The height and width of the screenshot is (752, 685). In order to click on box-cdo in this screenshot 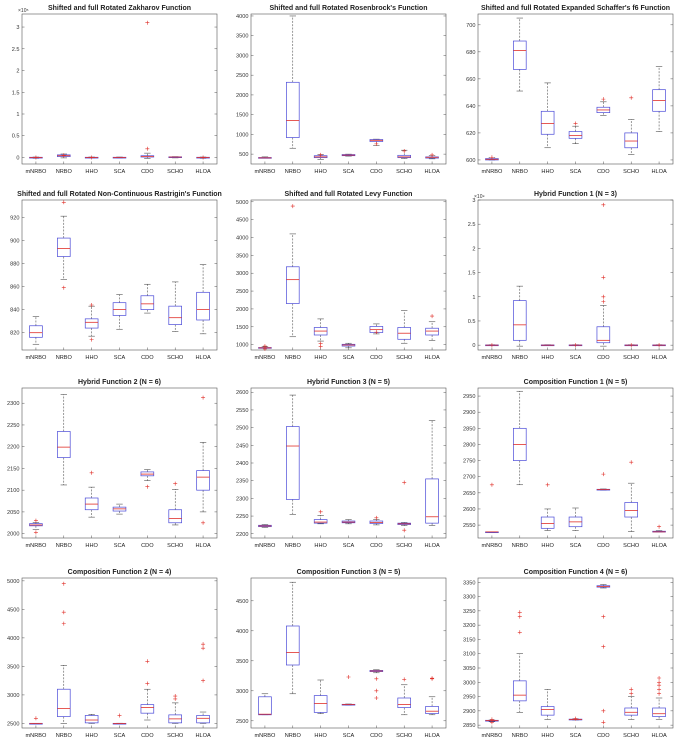, I will do `click(147, 690)`.